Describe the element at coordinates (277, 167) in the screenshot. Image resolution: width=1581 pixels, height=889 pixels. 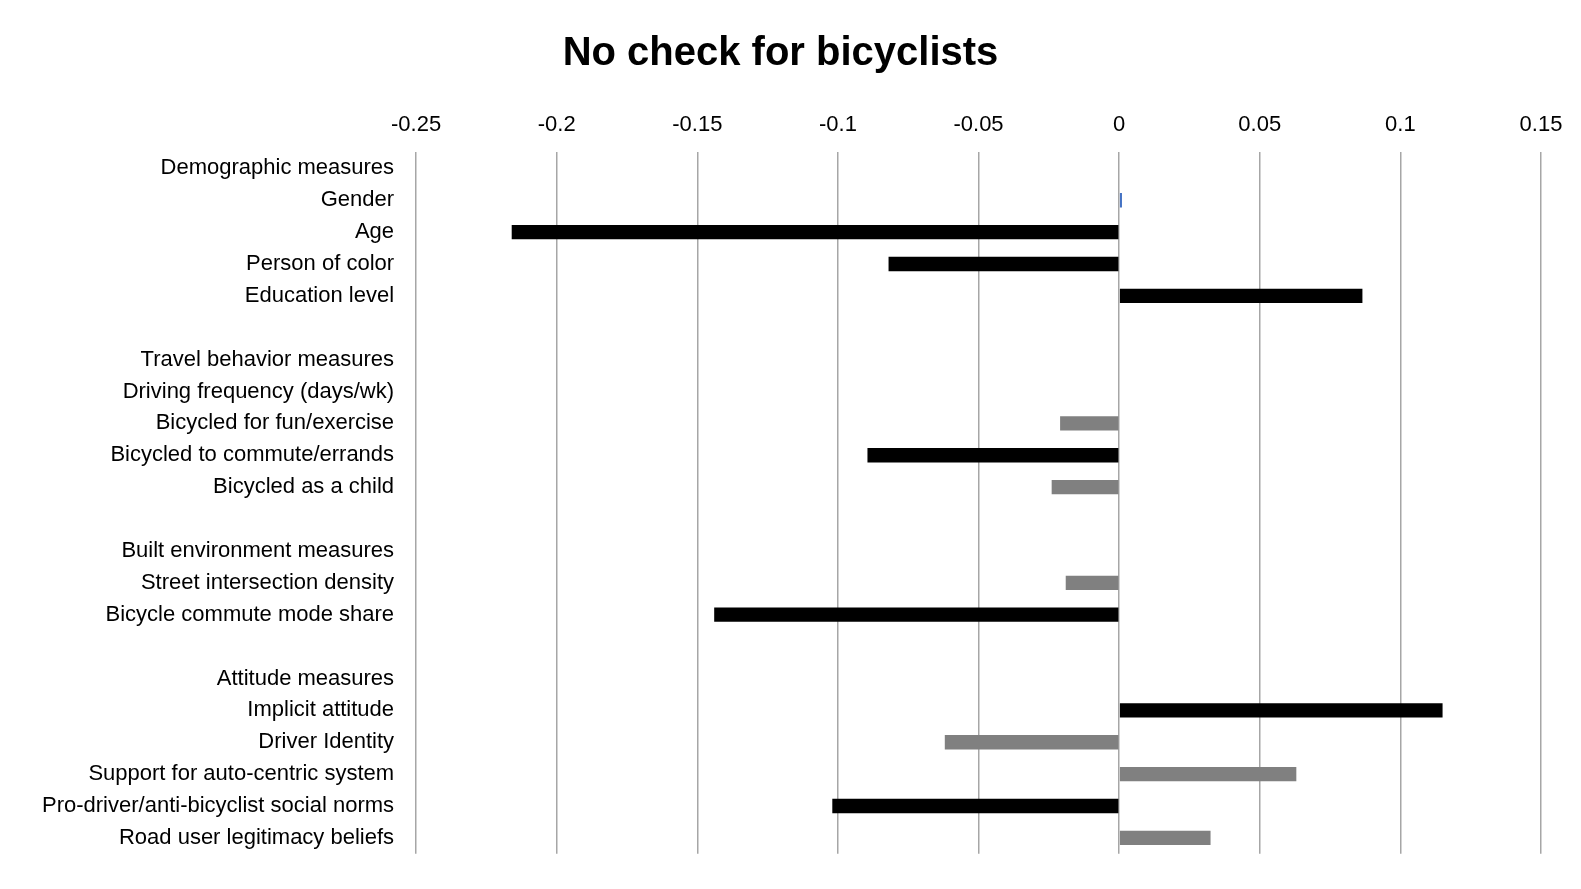
I see `y-tick-label: Demographic measures` at that location.